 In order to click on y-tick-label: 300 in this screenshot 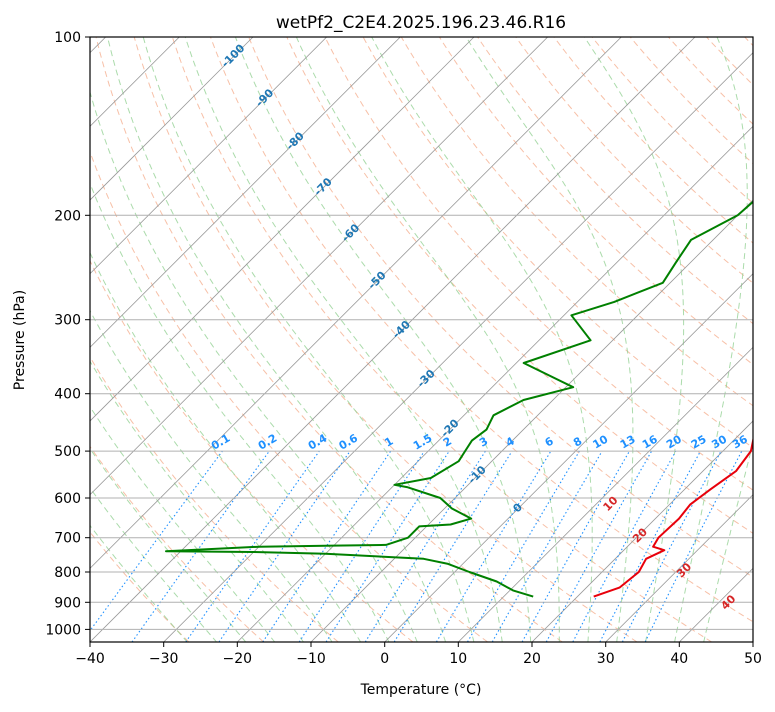, I will do `click(67, 321)`.